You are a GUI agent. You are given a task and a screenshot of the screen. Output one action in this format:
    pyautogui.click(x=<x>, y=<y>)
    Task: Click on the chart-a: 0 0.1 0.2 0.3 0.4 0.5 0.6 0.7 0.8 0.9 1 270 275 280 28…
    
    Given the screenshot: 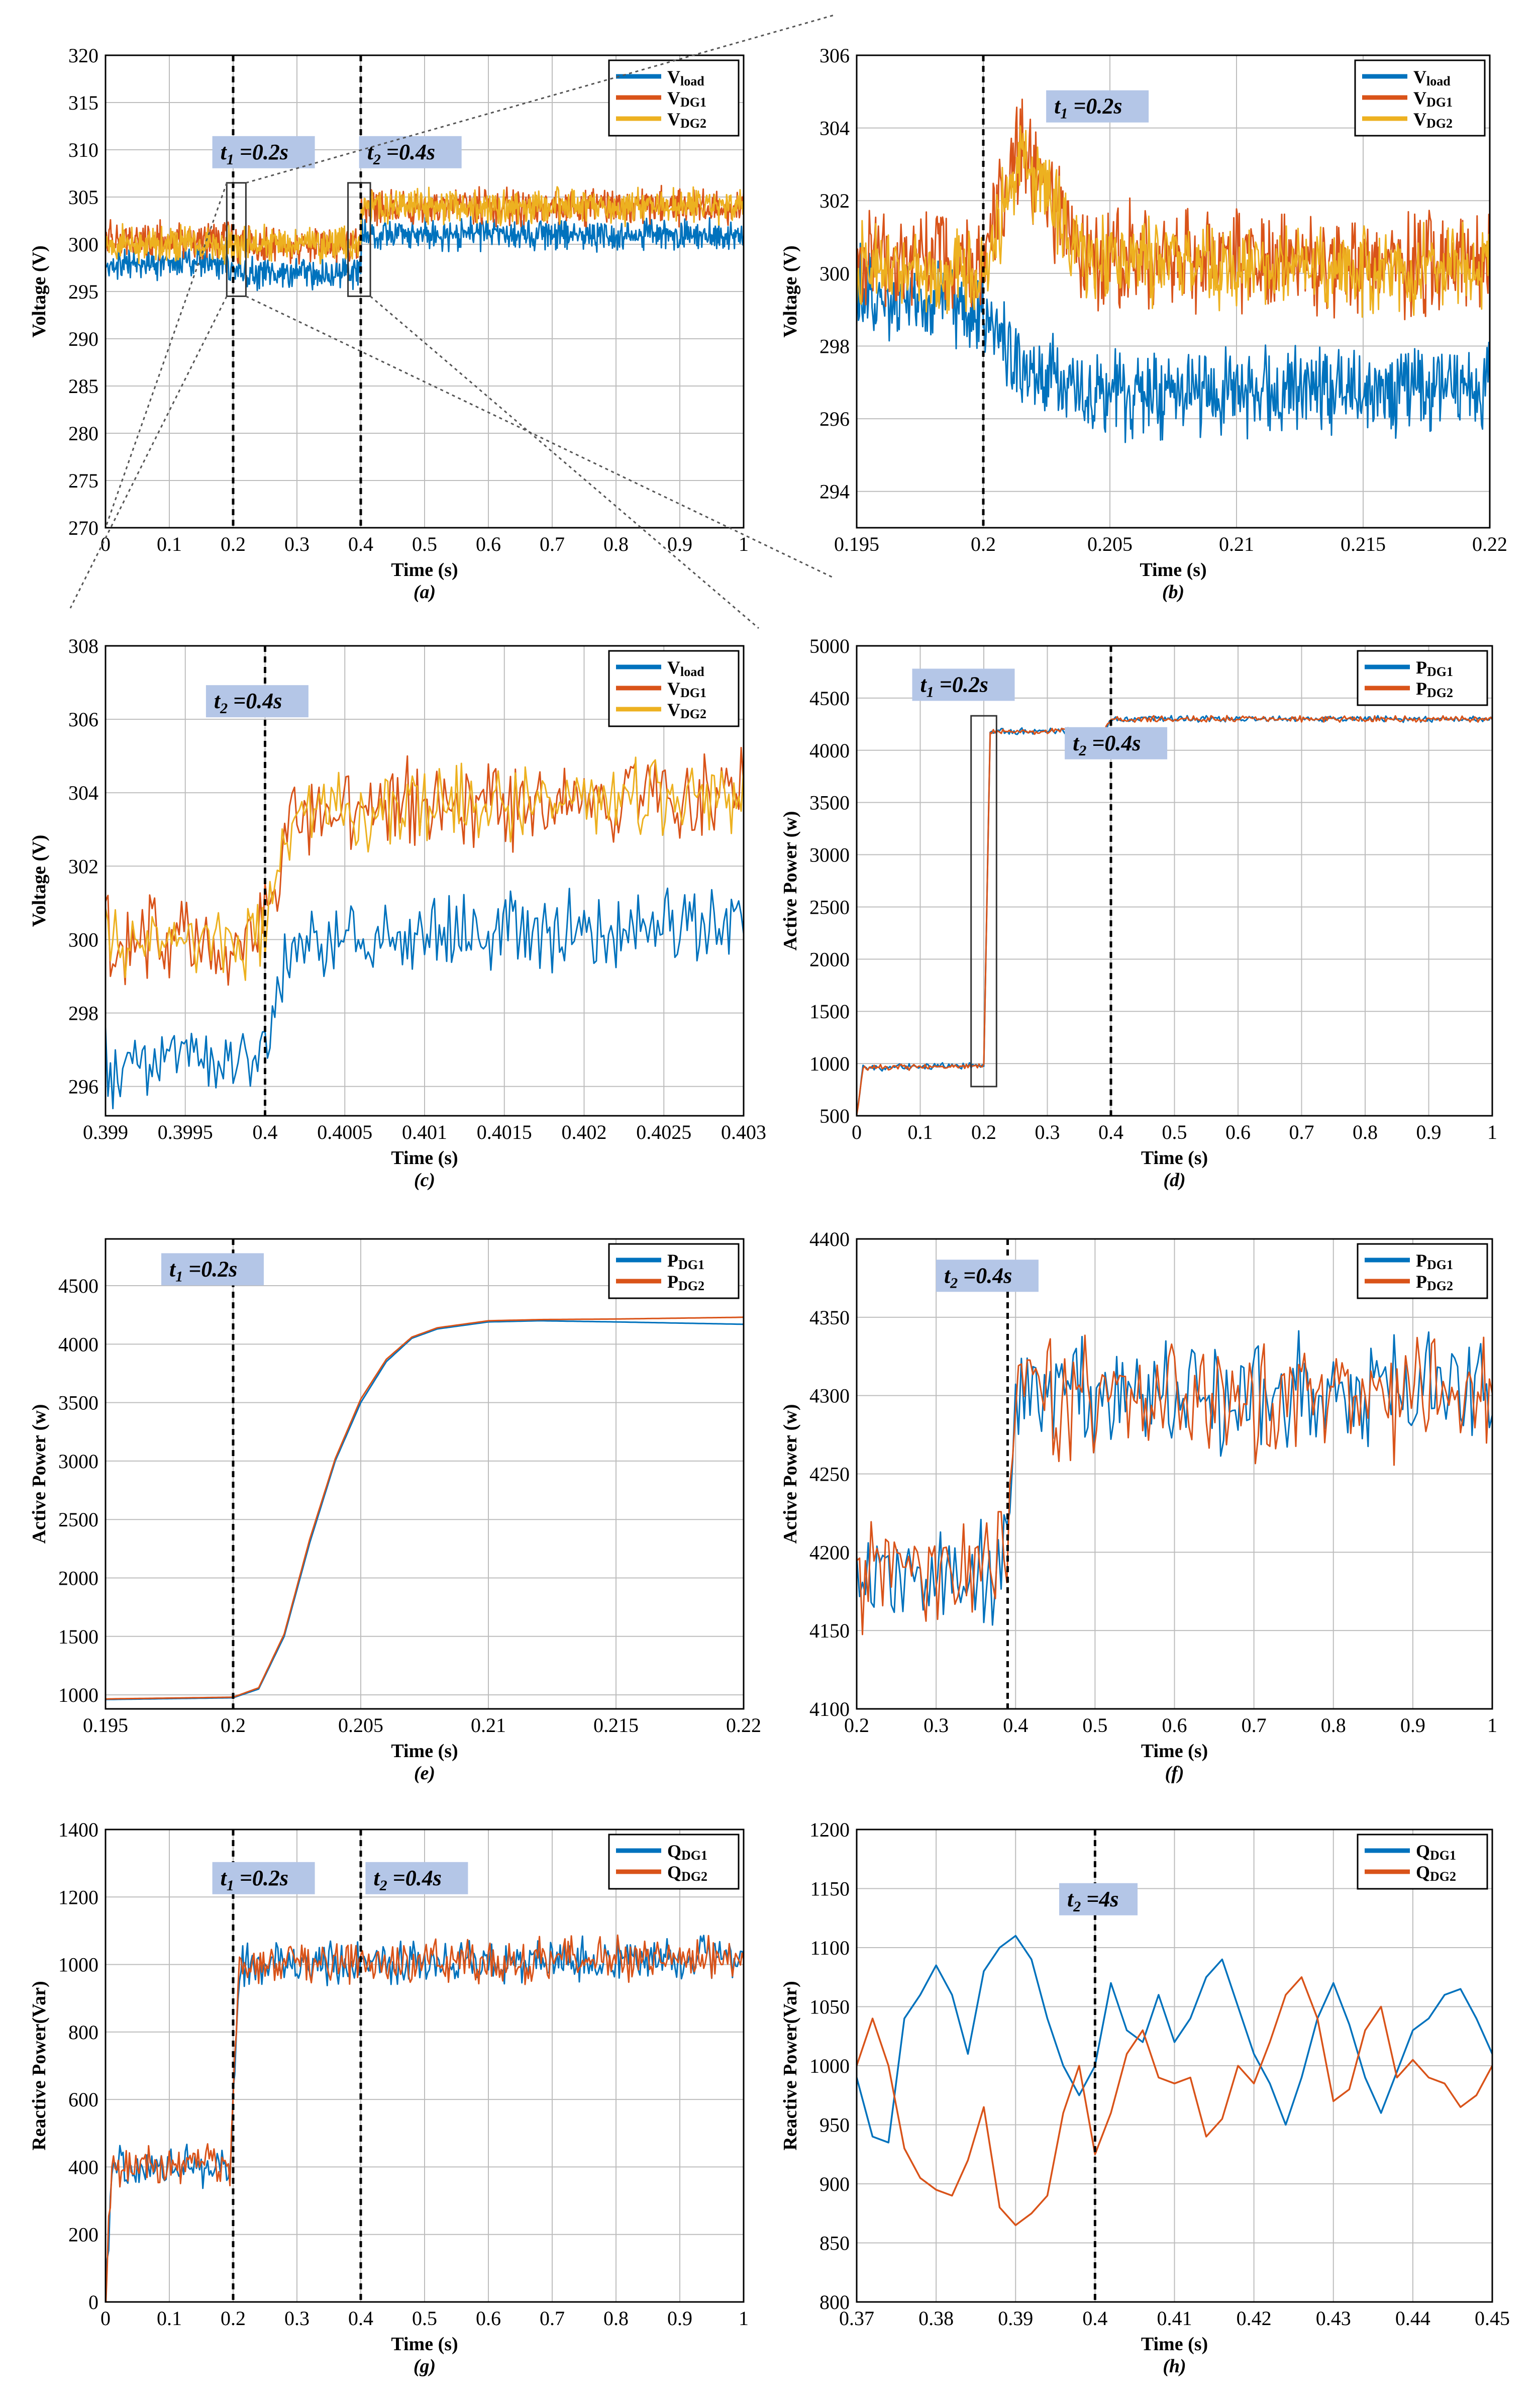 What is the action you would take?
    pyautogui.click(x=389, y=323)
    